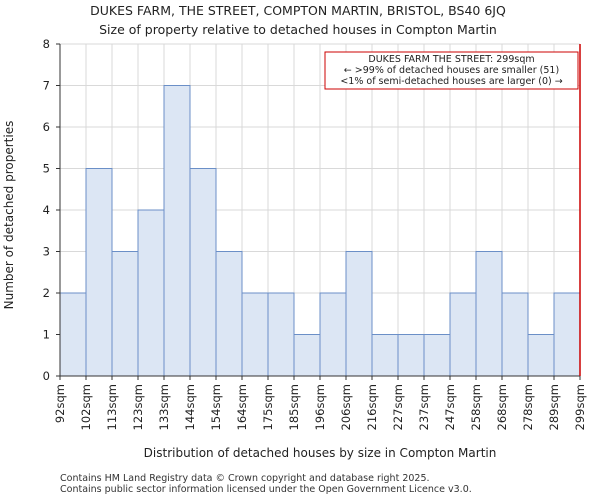  I want to click on y-axis-ticks: 0 1 2 3 4 5 6 7 8, so click(46, 210).